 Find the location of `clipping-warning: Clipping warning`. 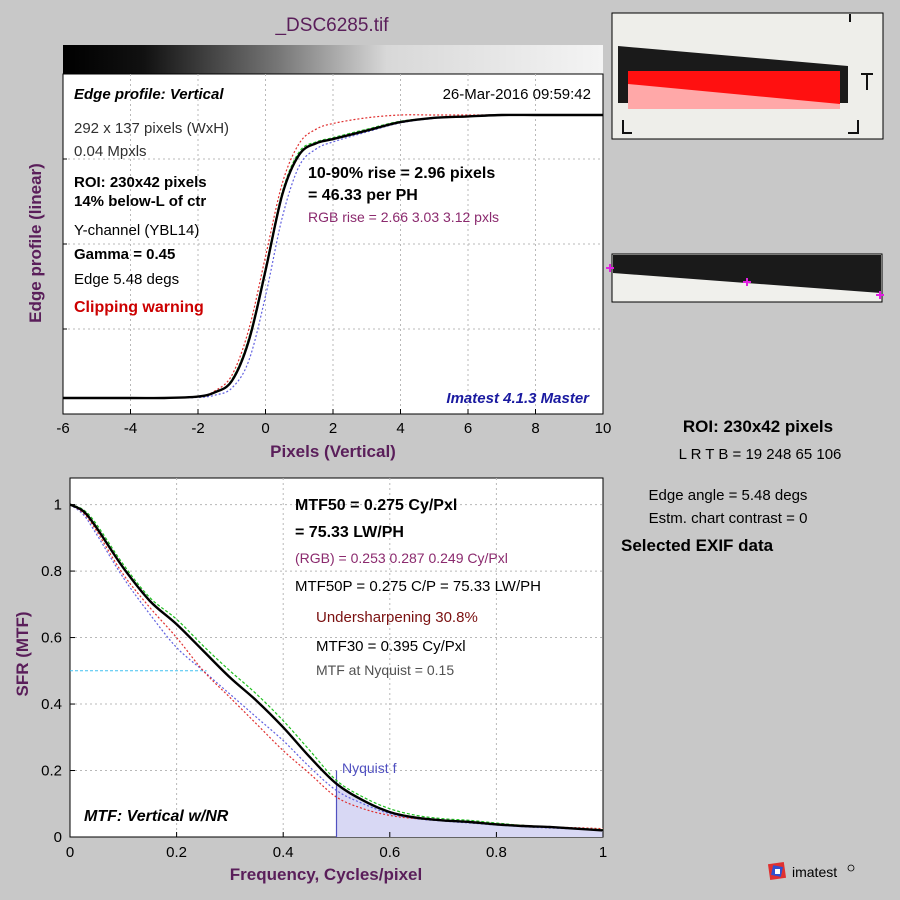

clipping-warning: Clipping warning is located at coordinates (139, 307).